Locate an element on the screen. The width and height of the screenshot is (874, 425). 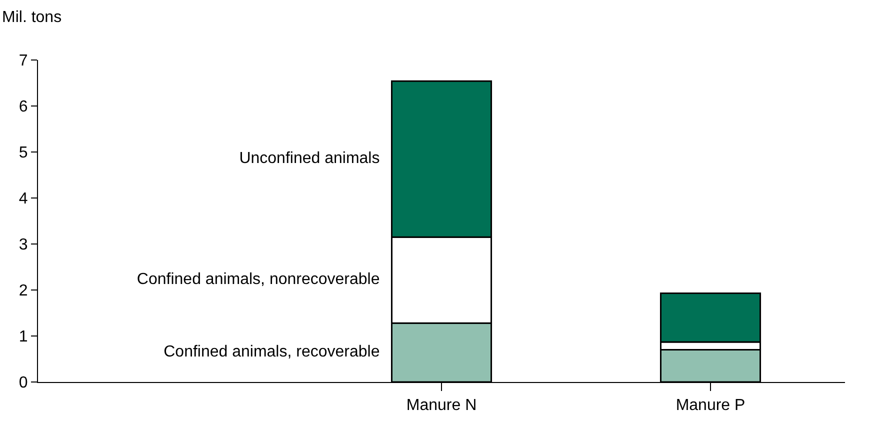
y-tick-label: 5 is located at coordinates (23, 153).